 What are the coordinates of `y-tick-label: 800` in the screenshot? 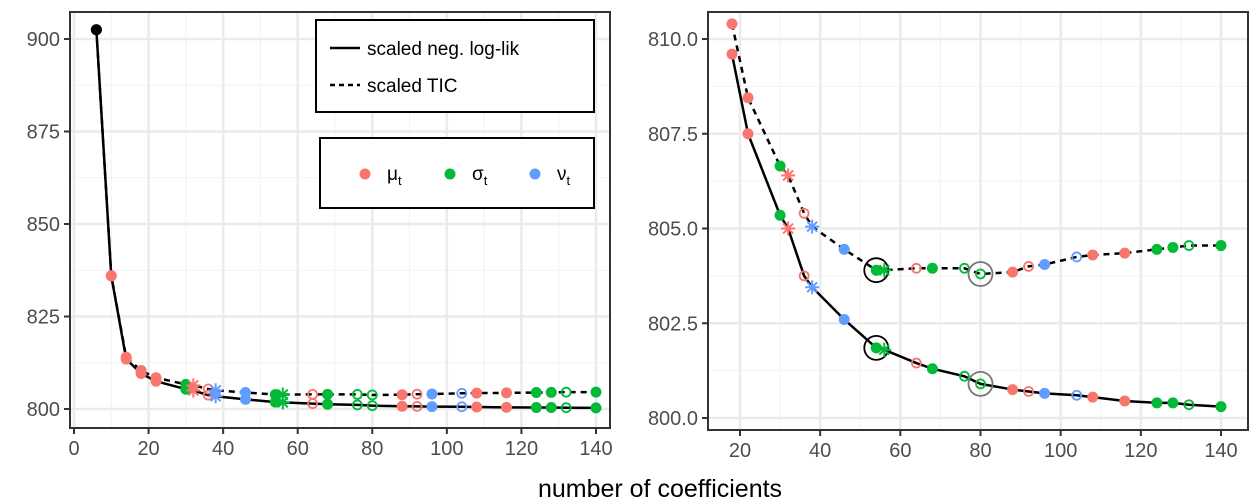 It's located at (43, 410).